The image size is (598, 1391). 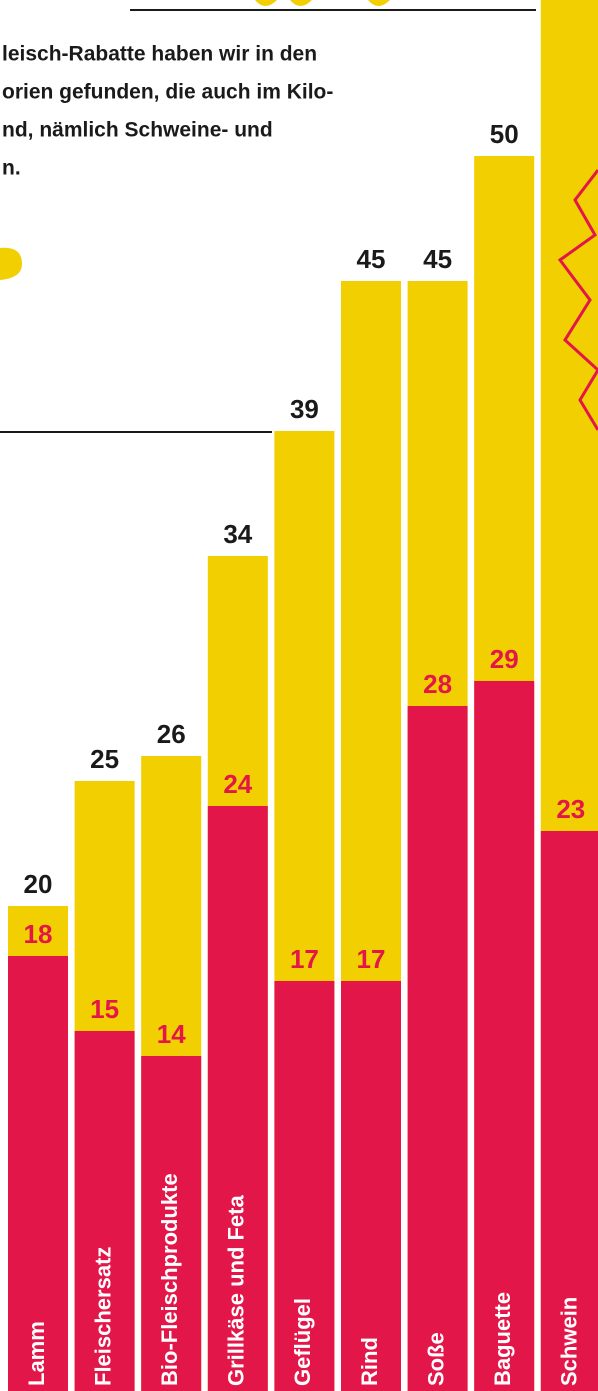 I want to click on total-label: 26, so click(x=171, y=734).